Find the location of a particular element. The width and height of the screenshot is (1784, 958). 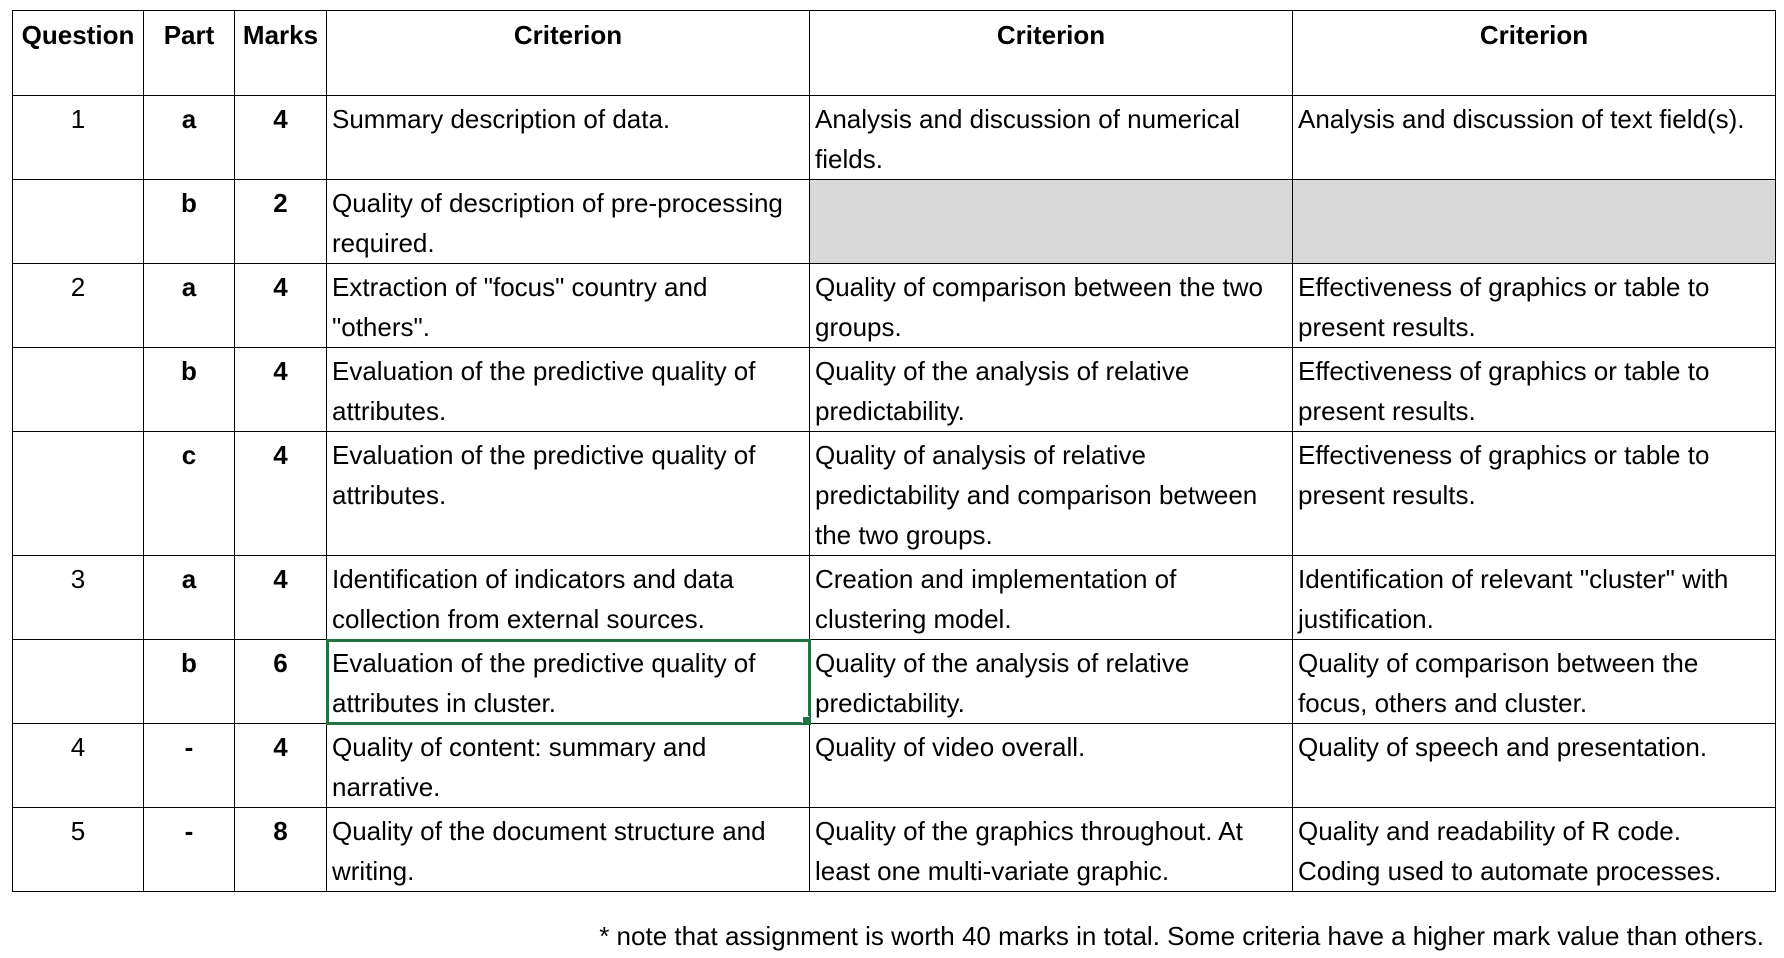

header-criterion-1: Criterion is located at coordinates (568, 53).